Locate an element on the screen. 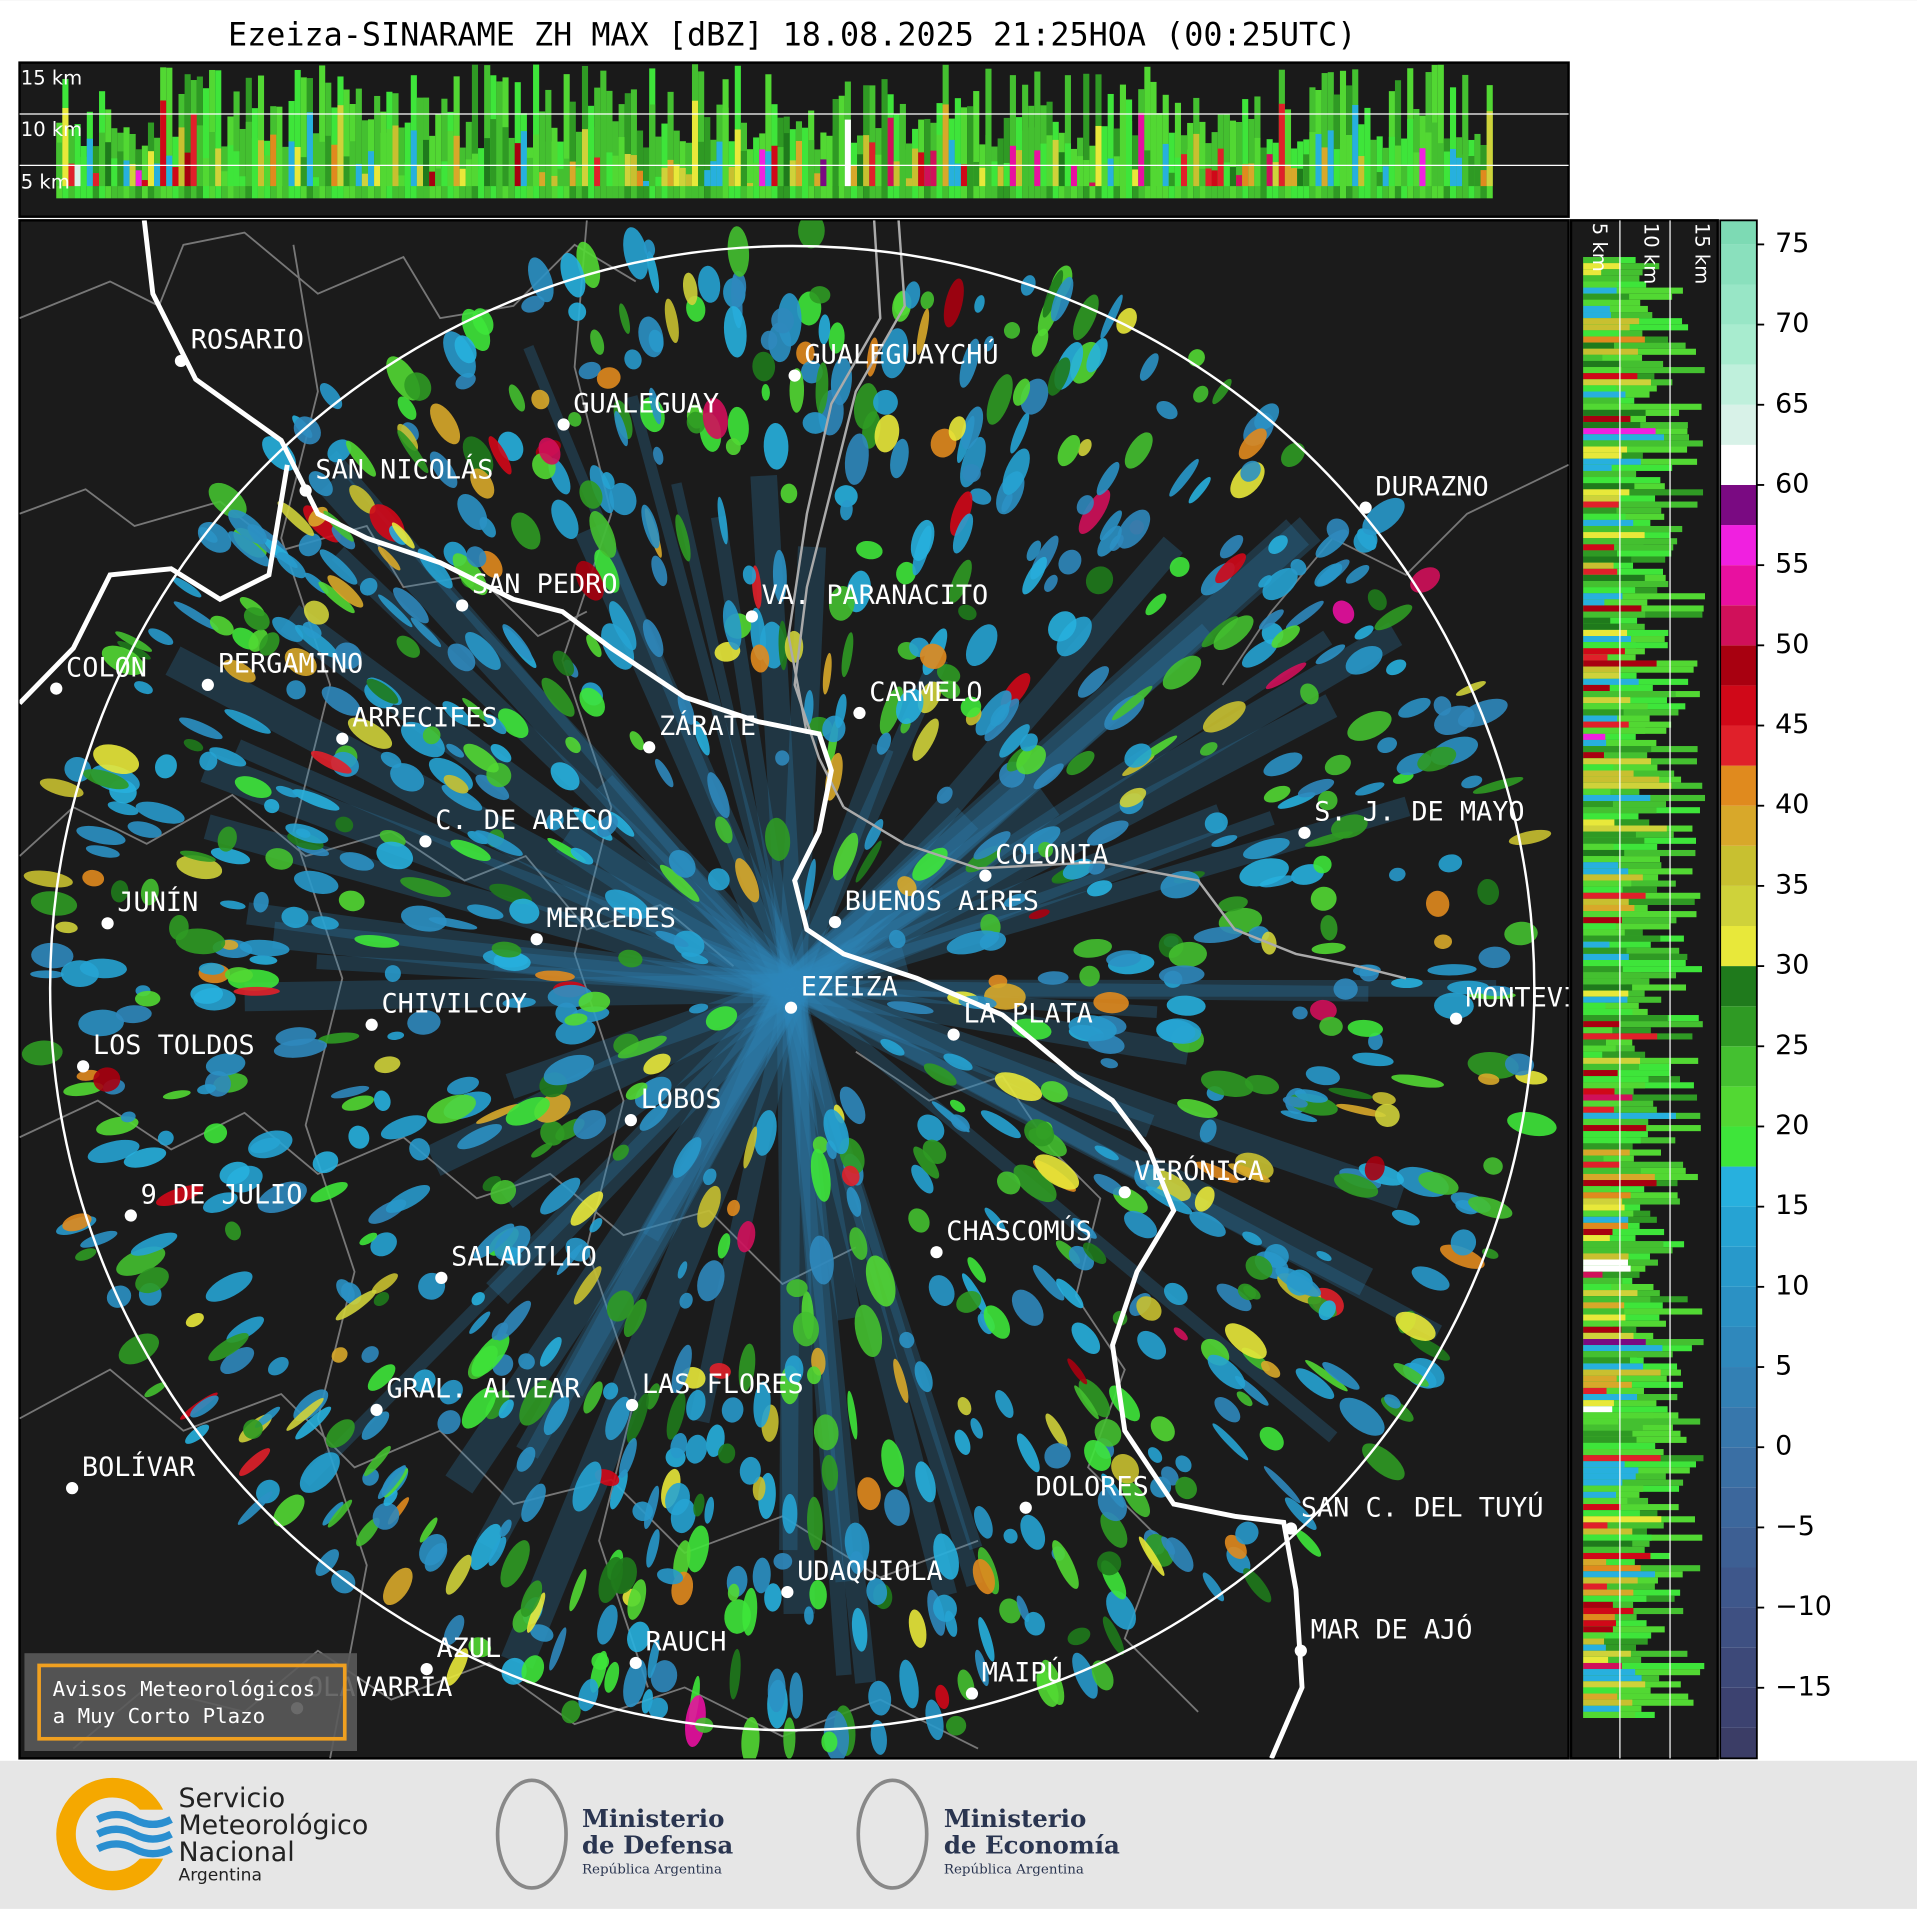 Image resolution: width=1917 pixels, height=1909 pixels. colorbar-tick-label: 60 is located at coordinates (1792, 483).